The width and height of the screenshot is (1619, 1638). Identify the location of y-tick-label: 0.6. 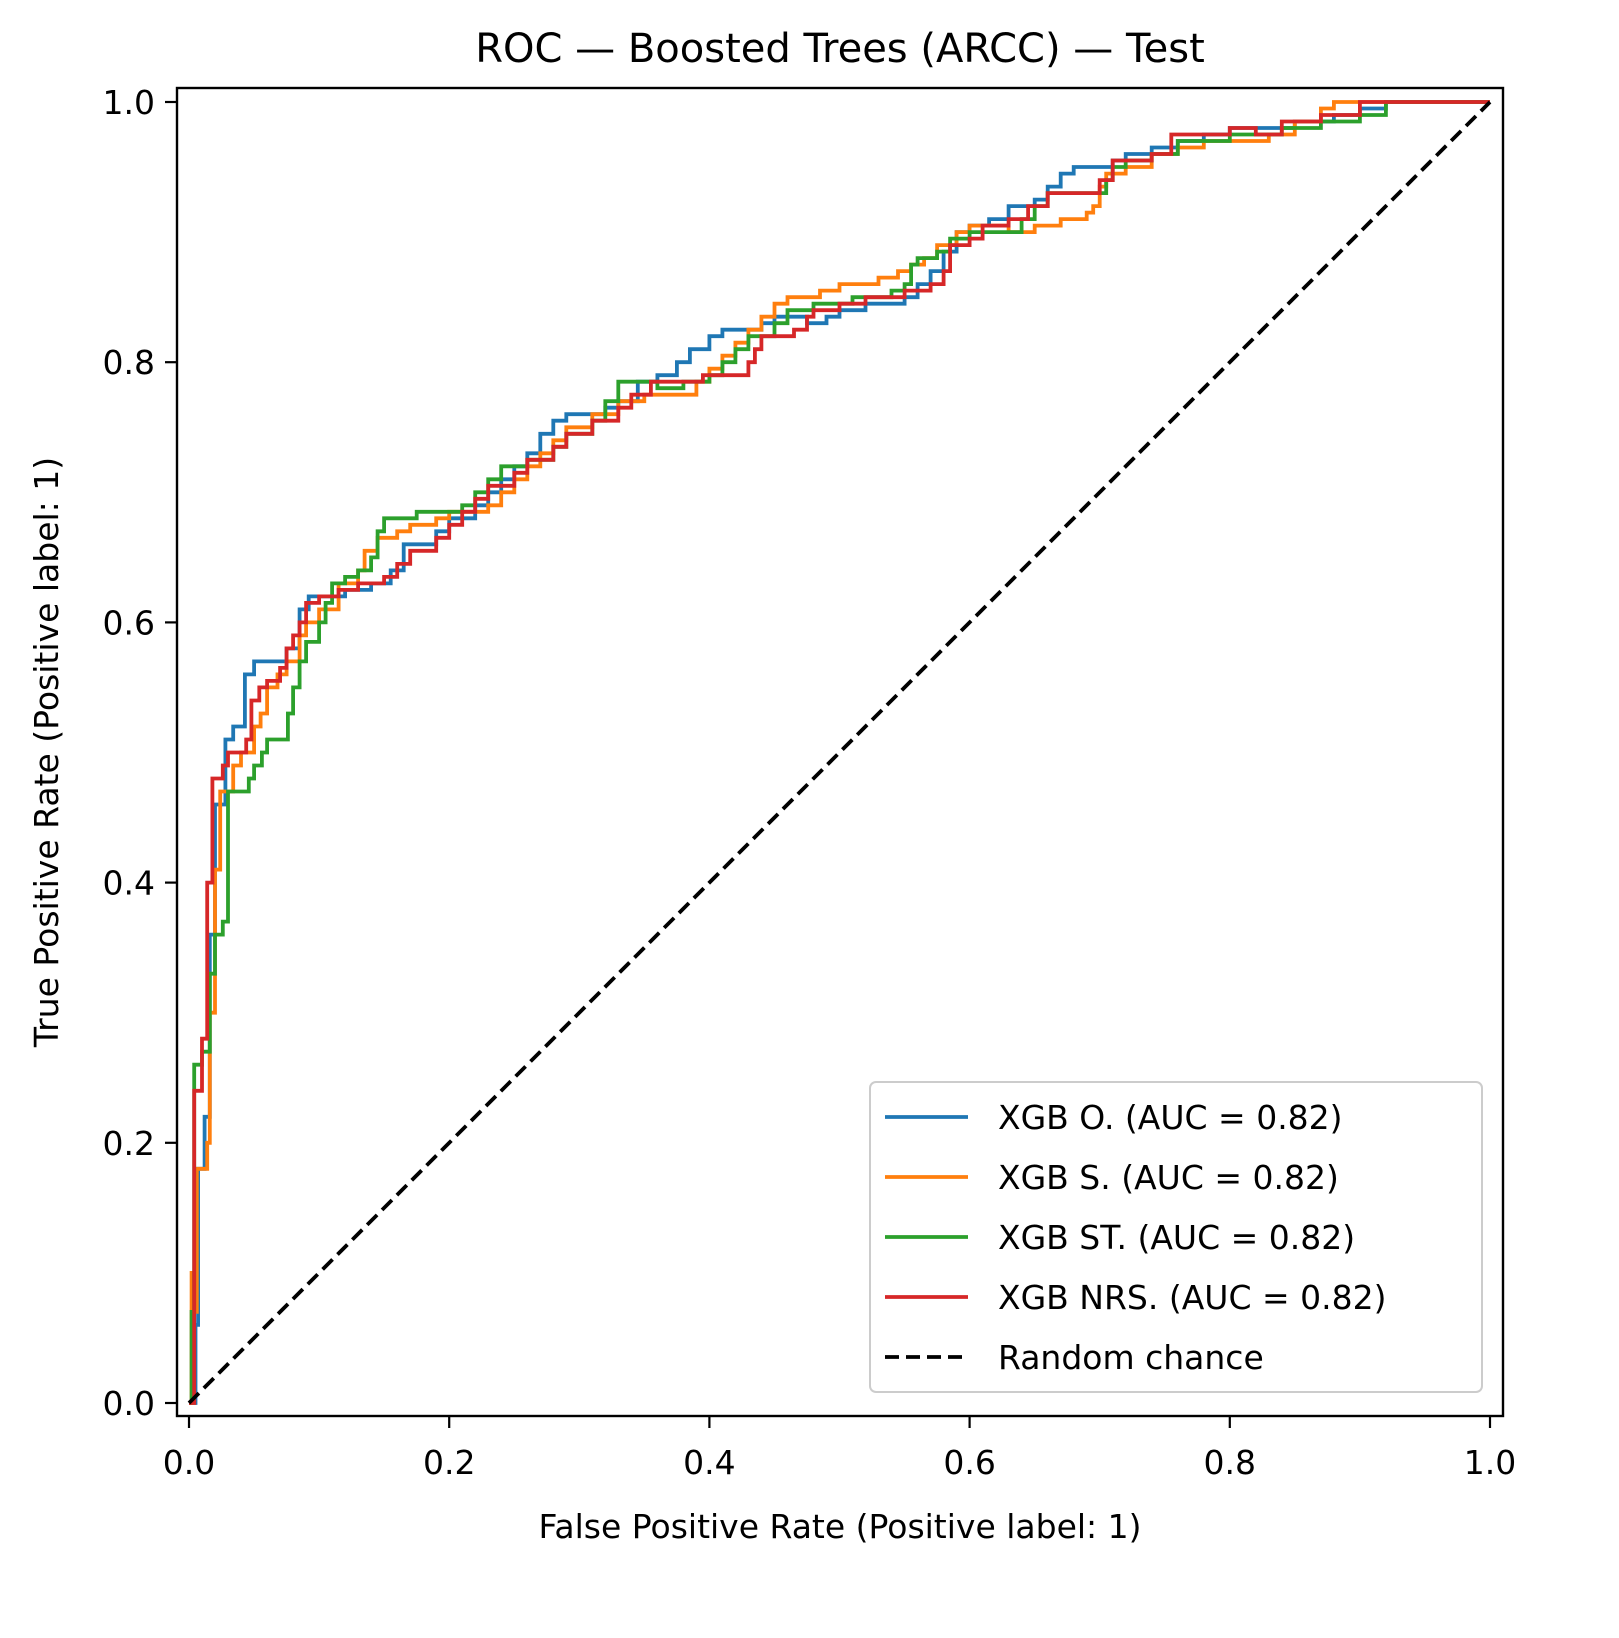
(129, 622).